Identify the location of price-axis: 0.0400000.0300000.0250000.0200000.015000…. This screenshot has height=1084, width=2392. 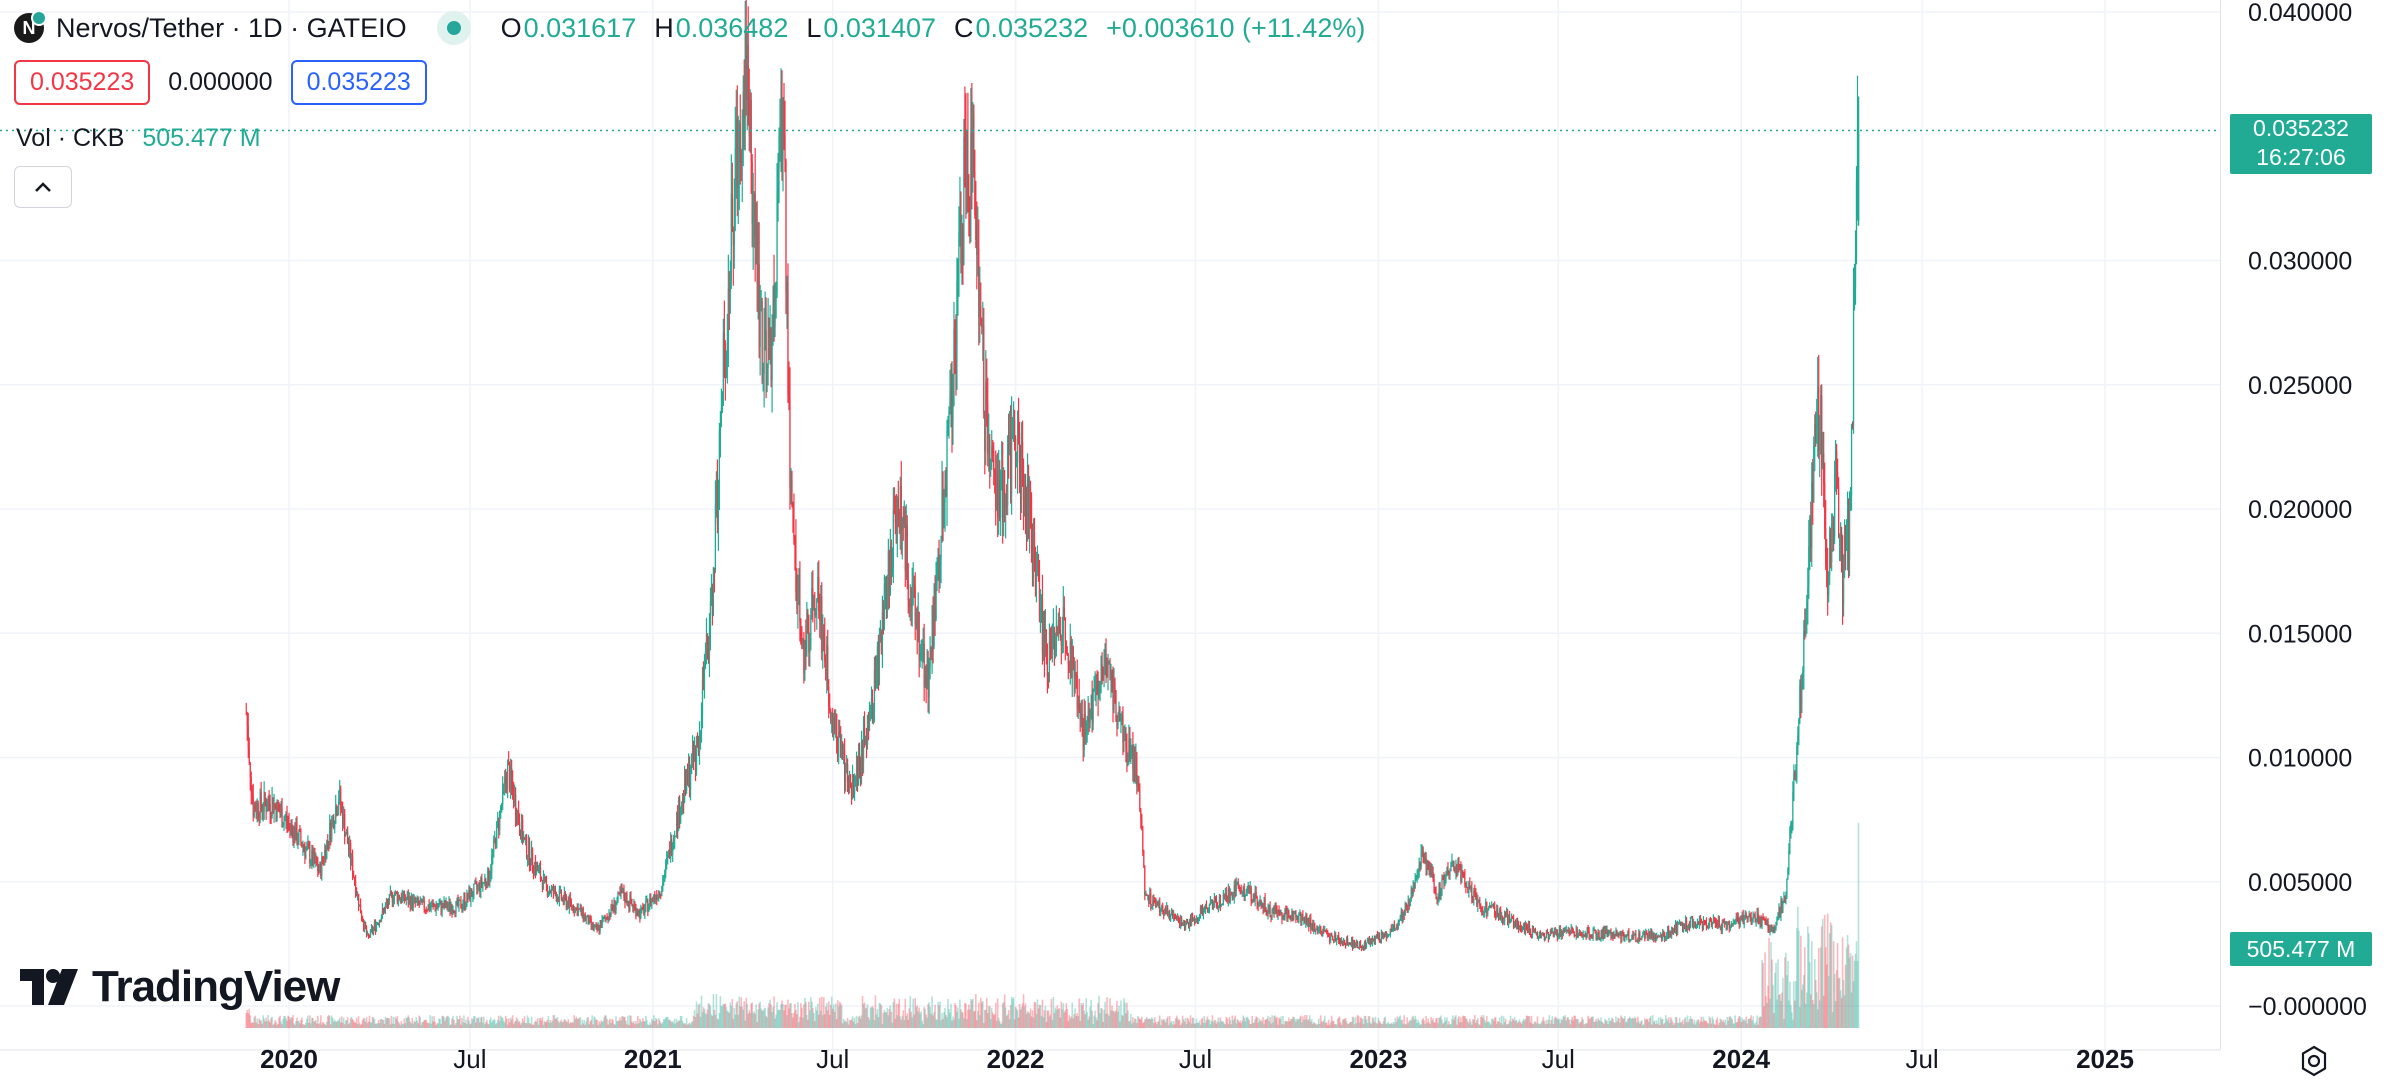
(2307, 510).